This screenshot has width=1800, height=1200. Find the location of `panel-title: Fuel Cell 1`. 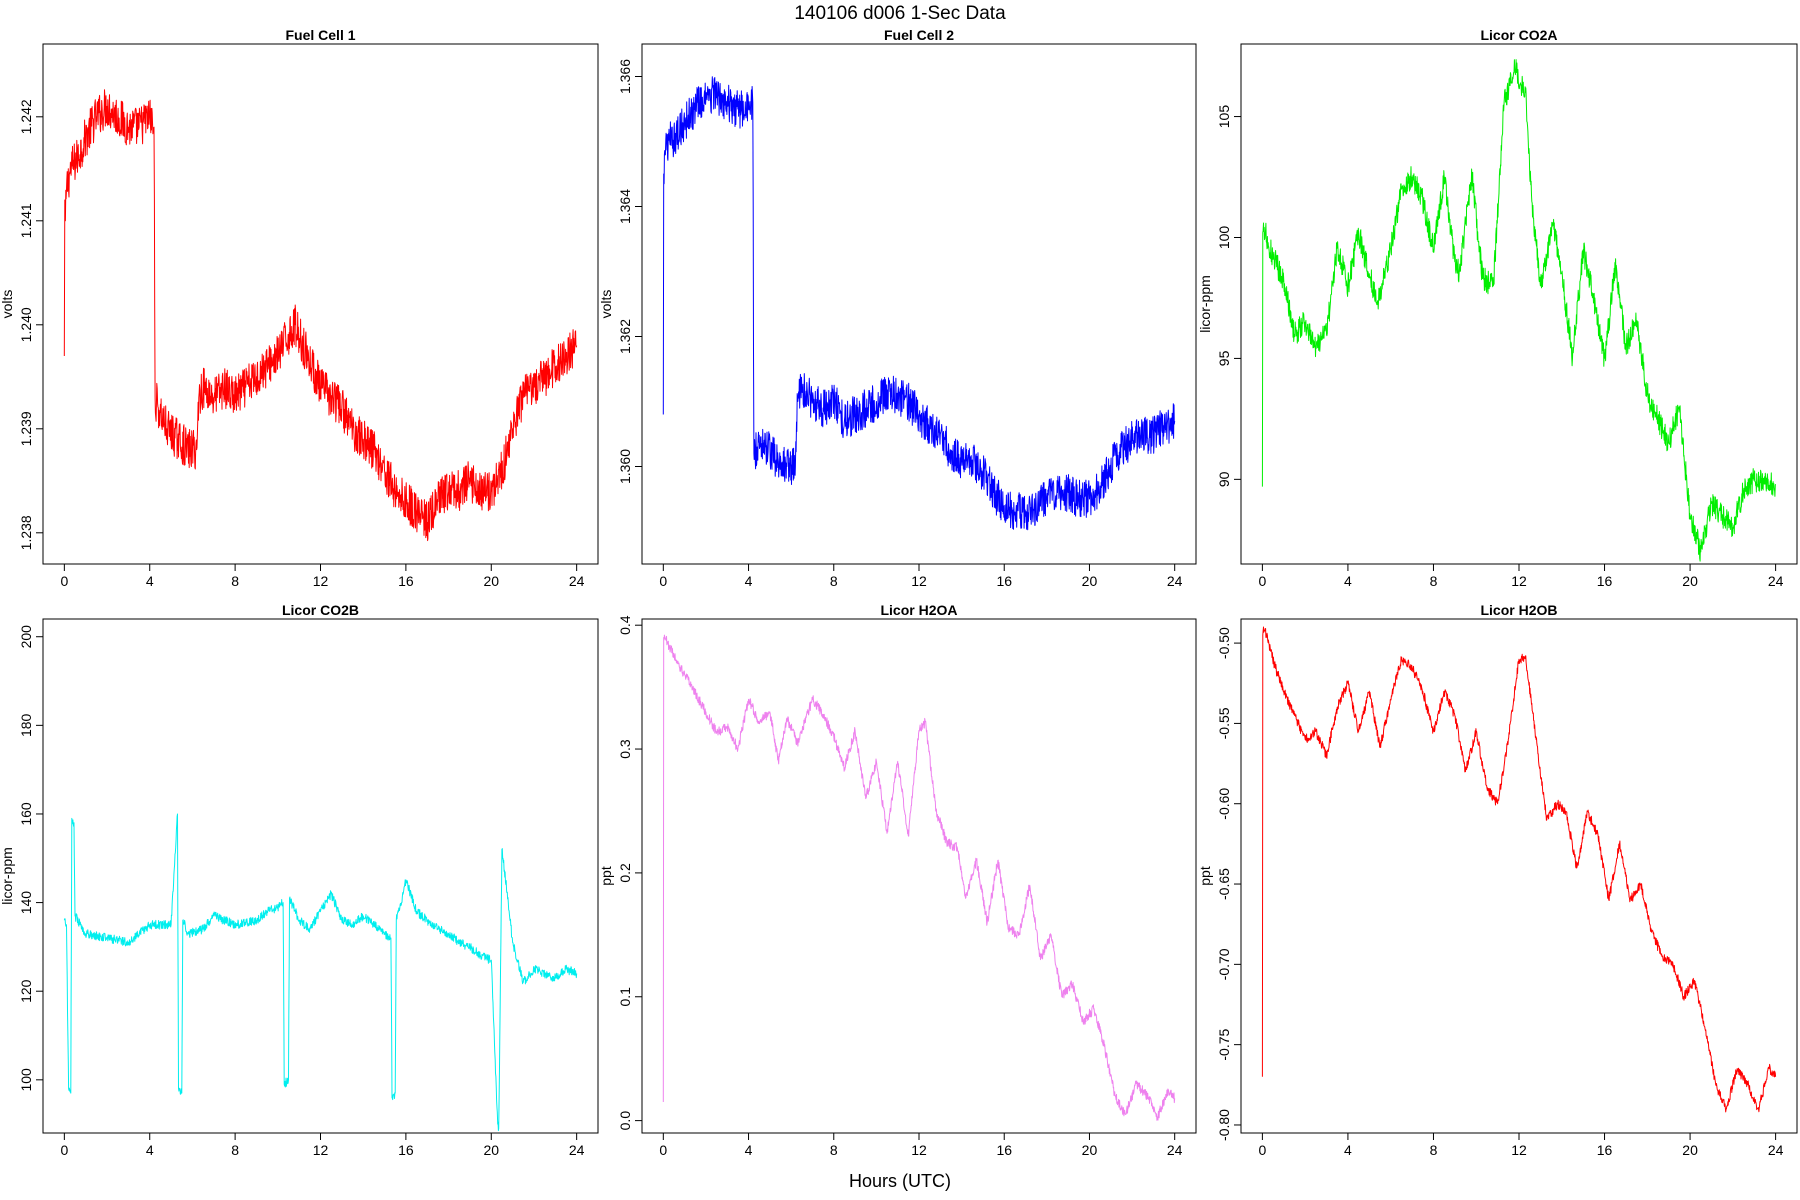

panel-title: Fuel Cell 1 is located at coordinates (320, 35).